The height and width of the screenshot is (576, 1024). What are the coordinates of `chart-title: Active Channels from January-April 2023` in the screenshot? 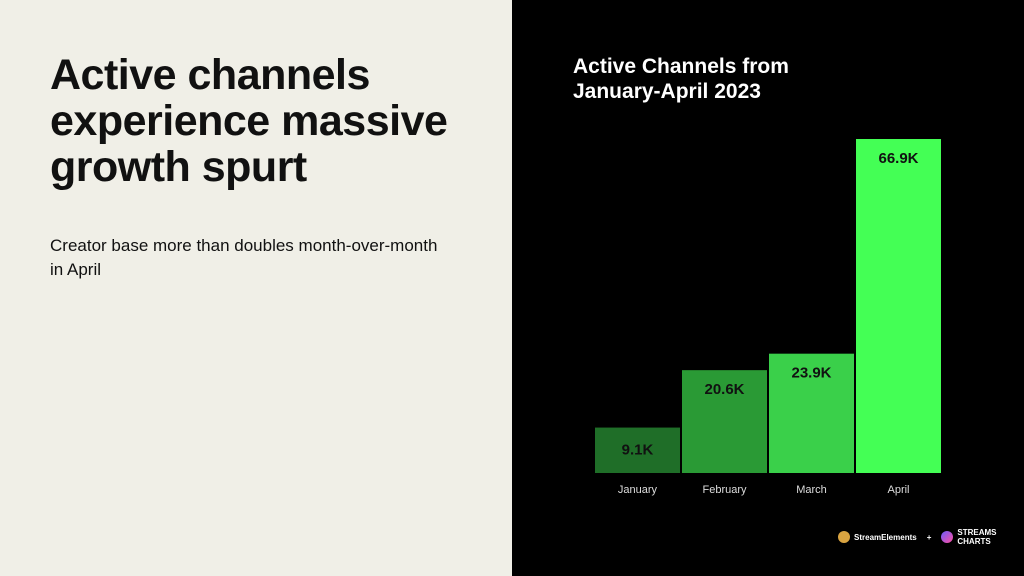 It's located at (681, 79).